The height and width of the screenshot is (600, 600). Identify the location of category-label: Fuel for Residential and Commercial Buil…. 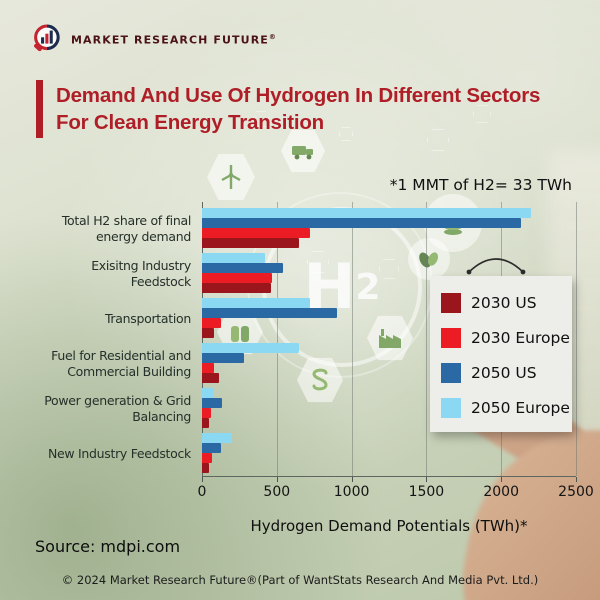
(121, 363).